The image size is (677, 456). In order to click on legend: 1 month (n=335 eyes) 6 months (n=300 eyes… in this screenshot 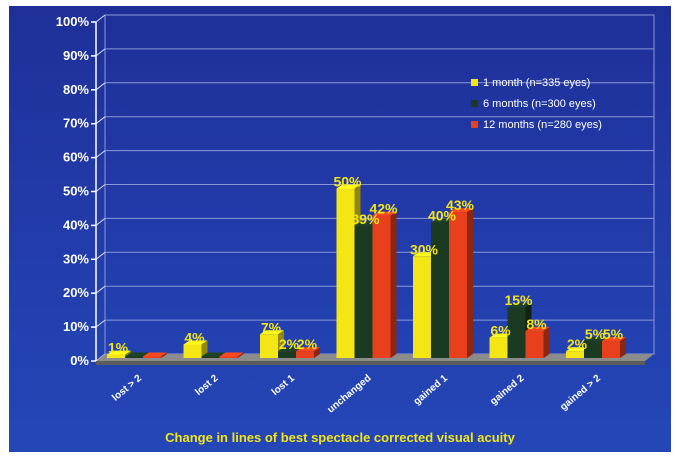, I will do `click(536, 104)`.